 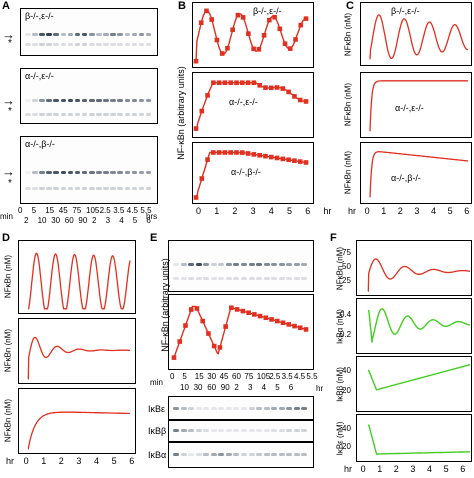 I want to click on time-tick-label: 45, so click(x=224, y=376).